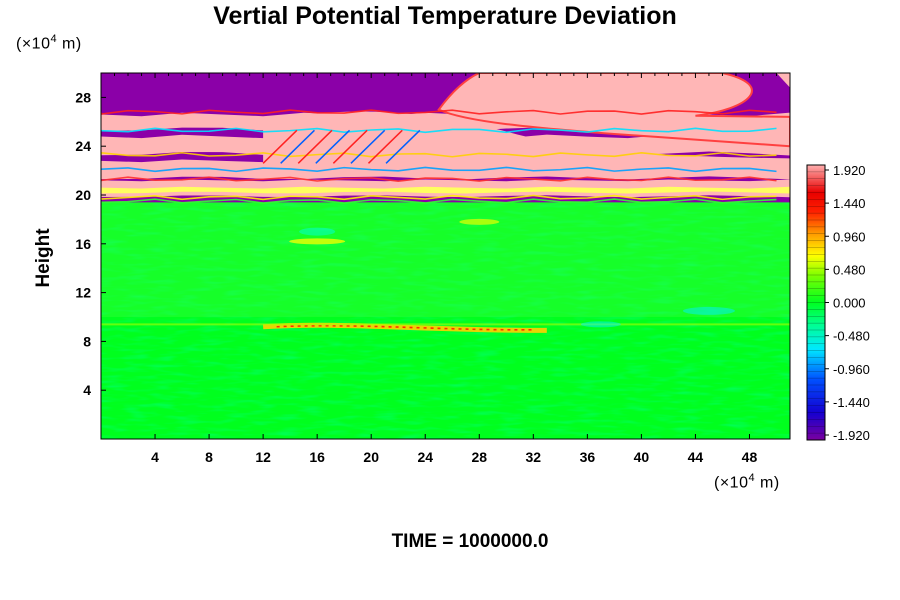  Describe the element at coordinates (209, 457) in the screenshot. I see `x-tick-label: 8` at that location.